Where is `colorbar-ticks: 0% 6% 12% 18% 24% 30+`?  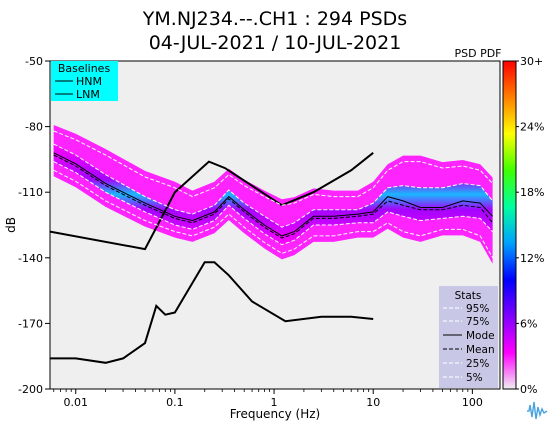
colorbar-ticks: 0% 6% 12% 18% 24% 30+ is located at coordinates (530, 225).